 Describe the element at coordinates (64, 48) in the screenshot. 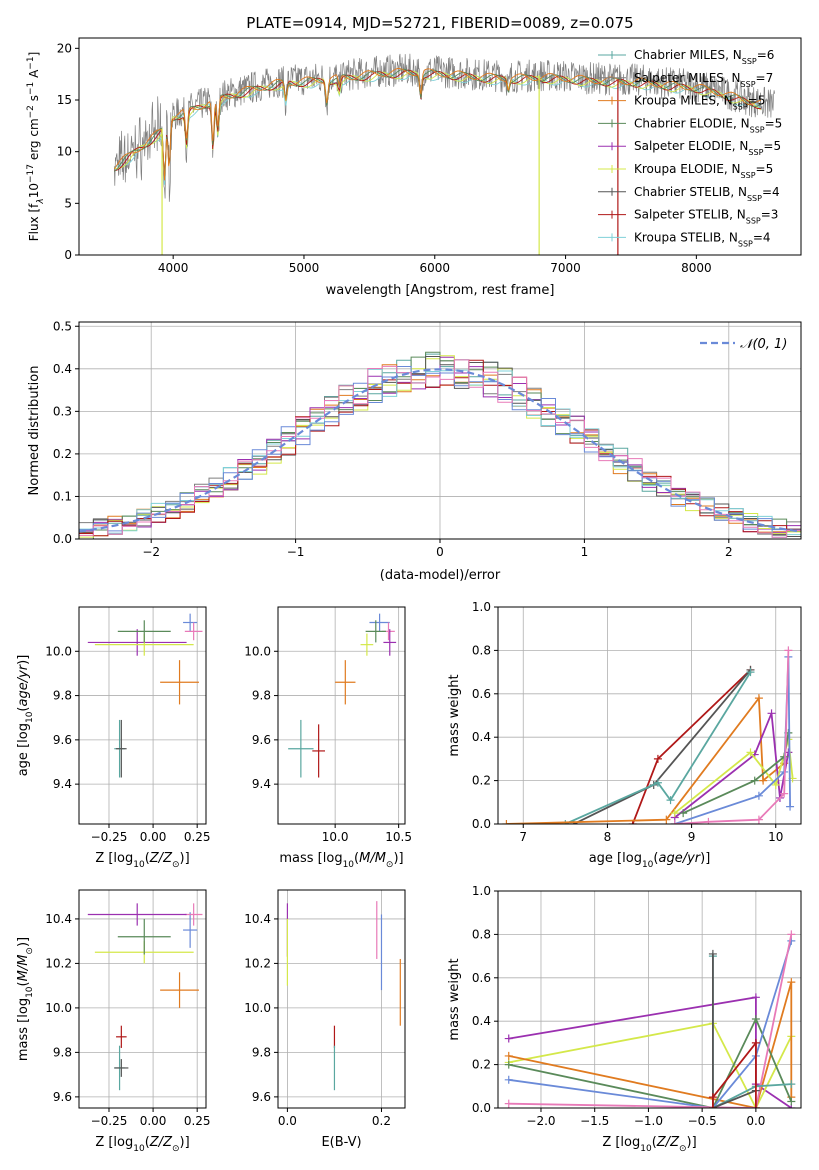

I see `y-tick-label: 20` at that location.